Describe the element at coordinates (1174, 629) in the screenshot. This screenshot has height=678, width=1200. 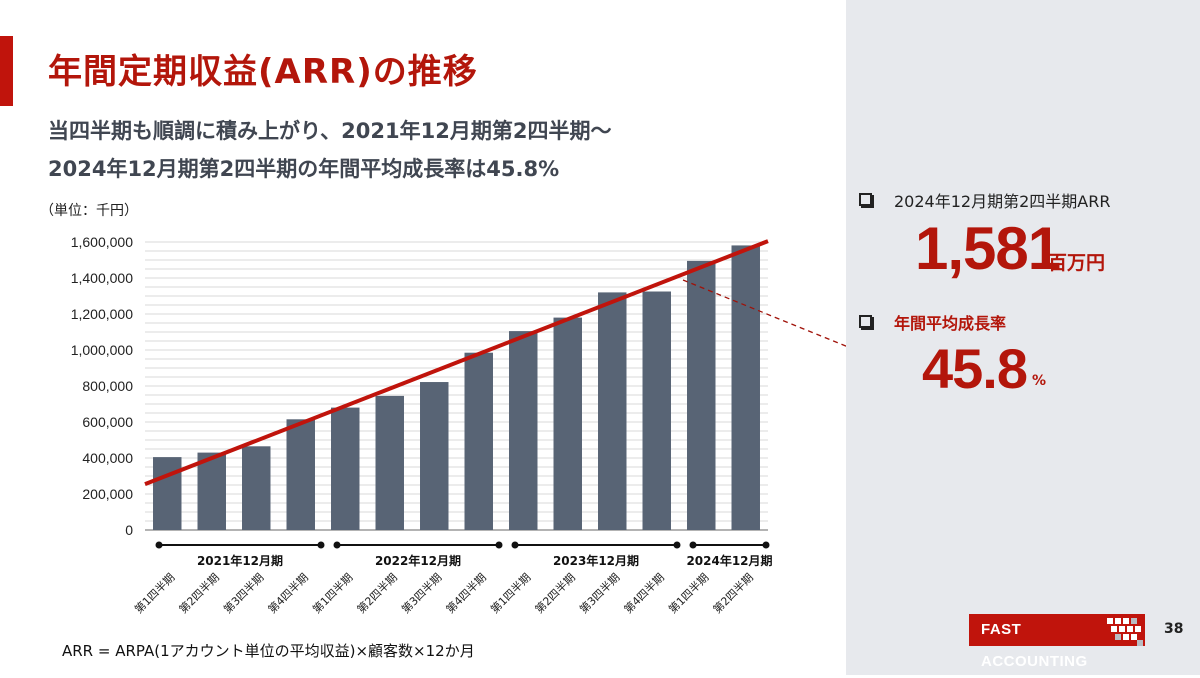
I see `page-number: 38` at that location.